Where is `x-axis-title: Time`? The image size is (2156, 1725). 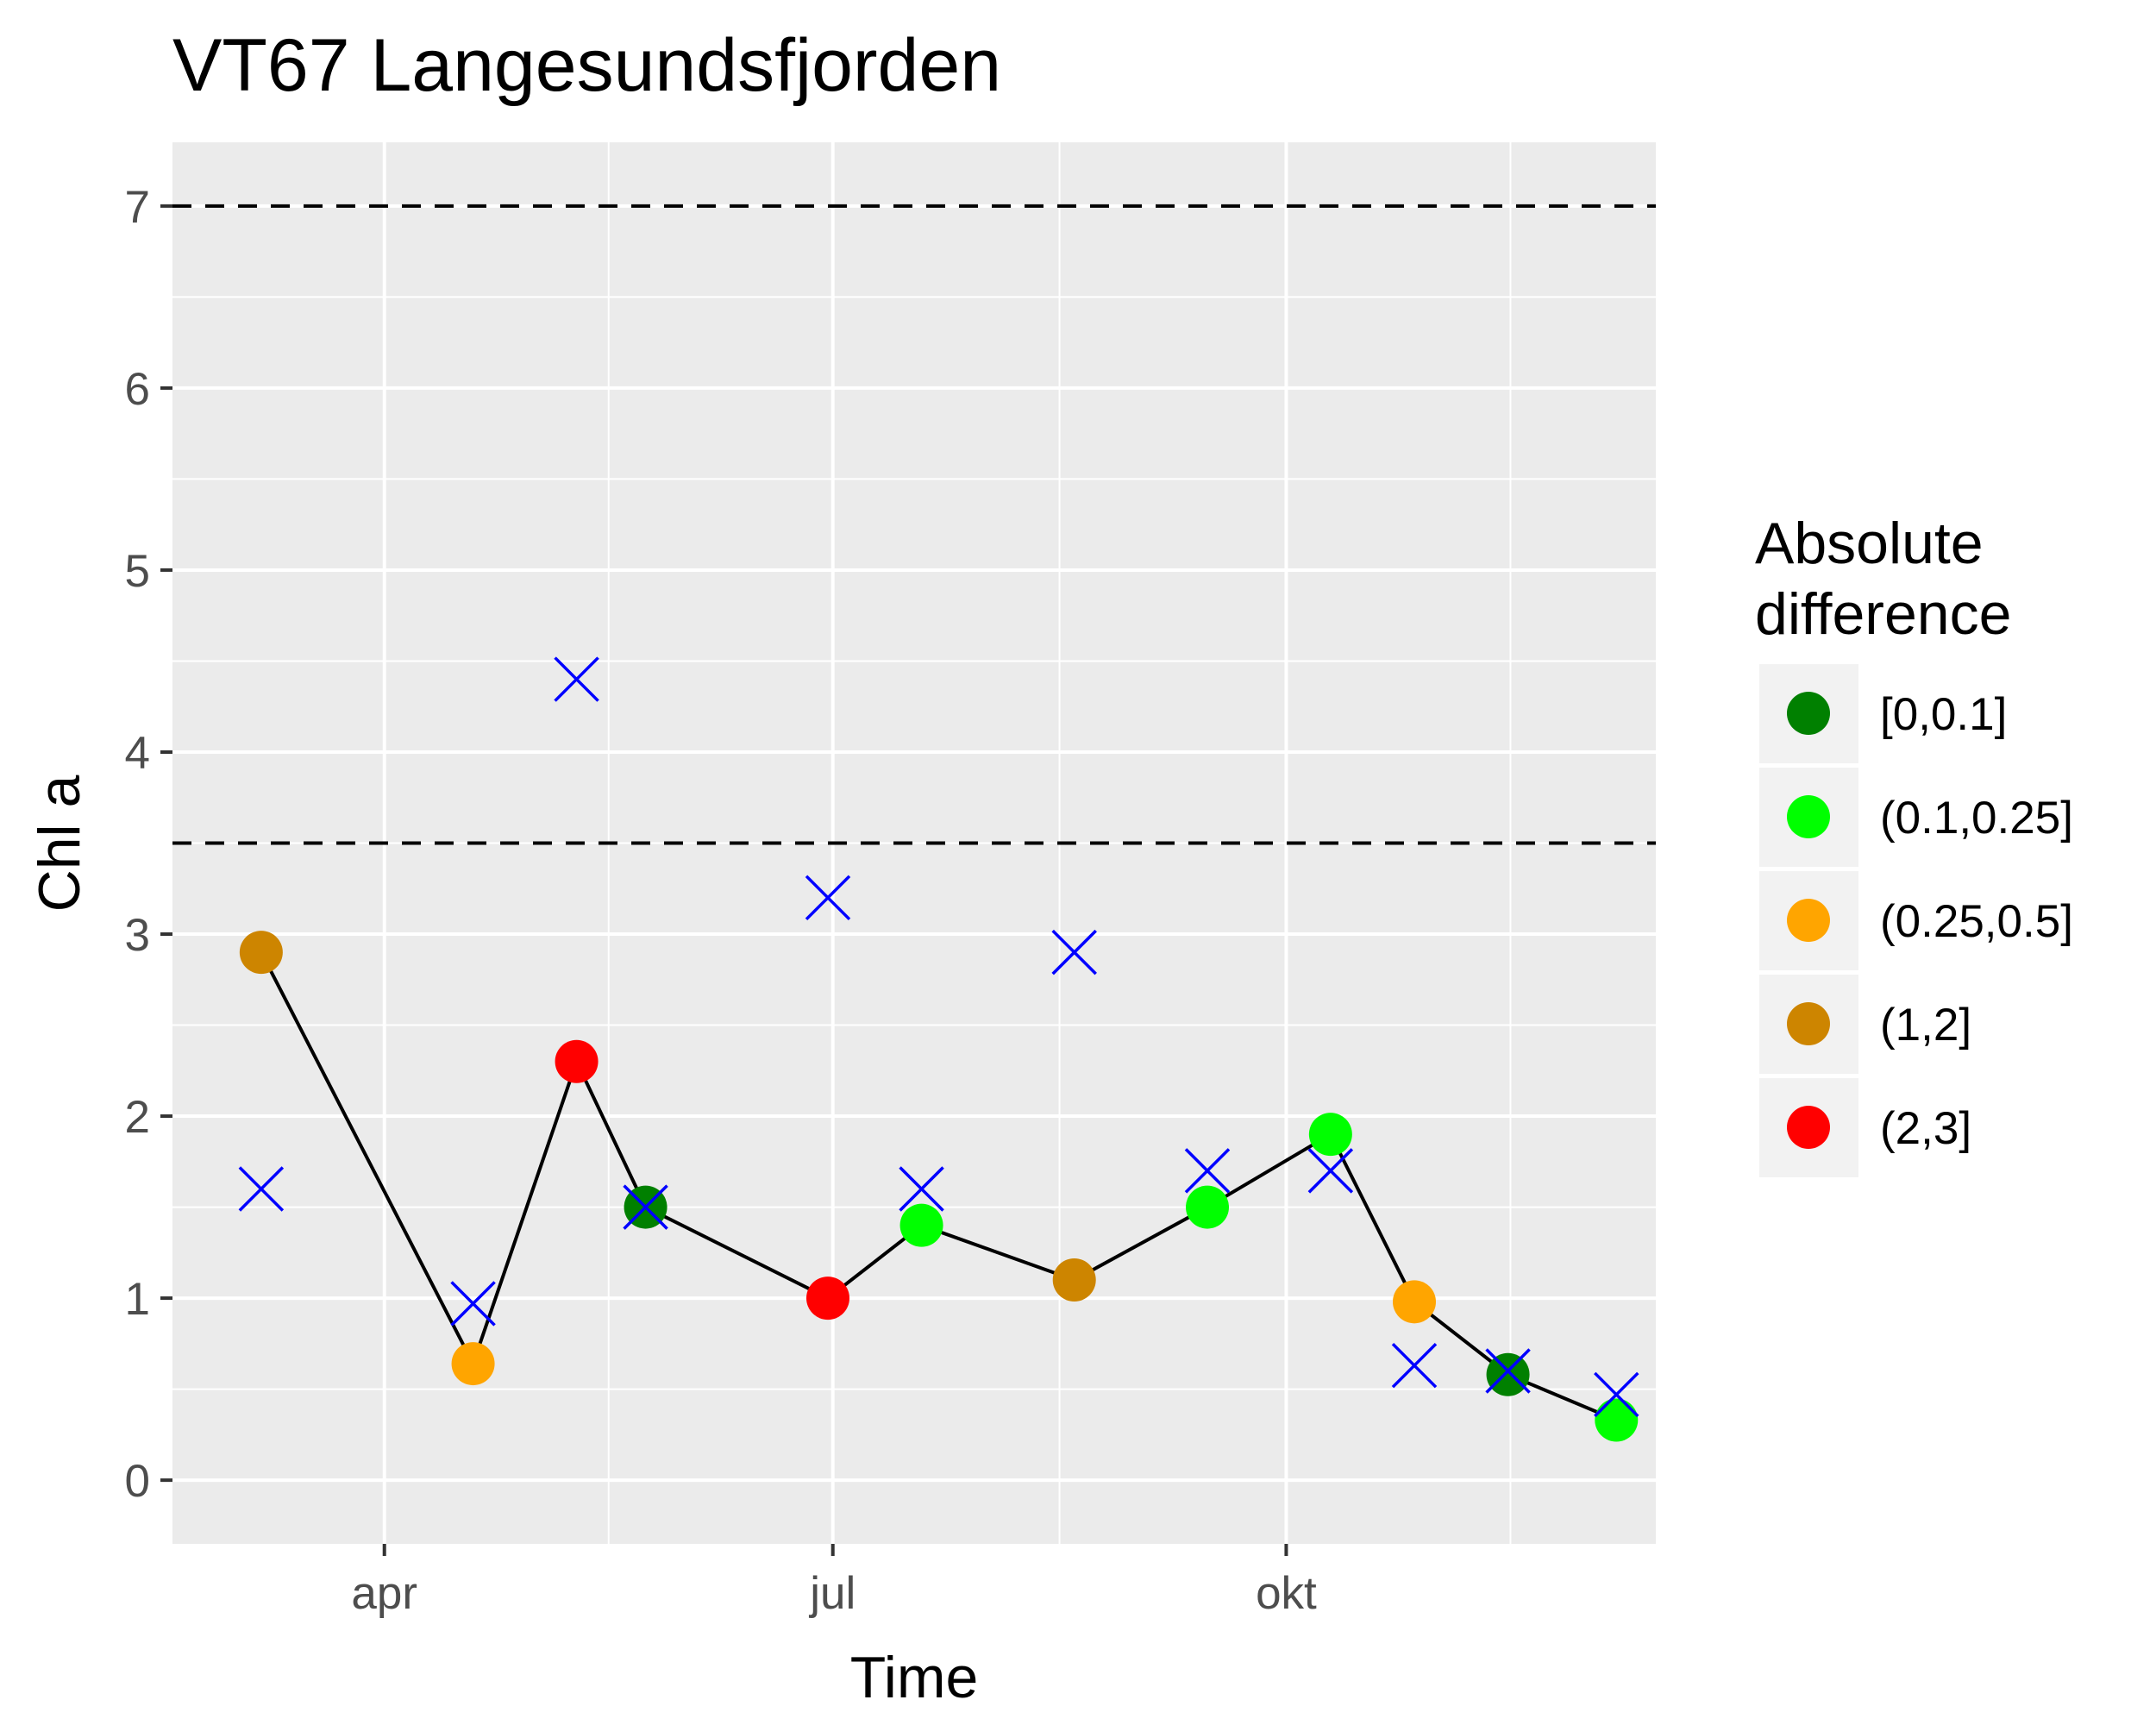 x-axis-title: Time is located at coordinates (914, 1678).